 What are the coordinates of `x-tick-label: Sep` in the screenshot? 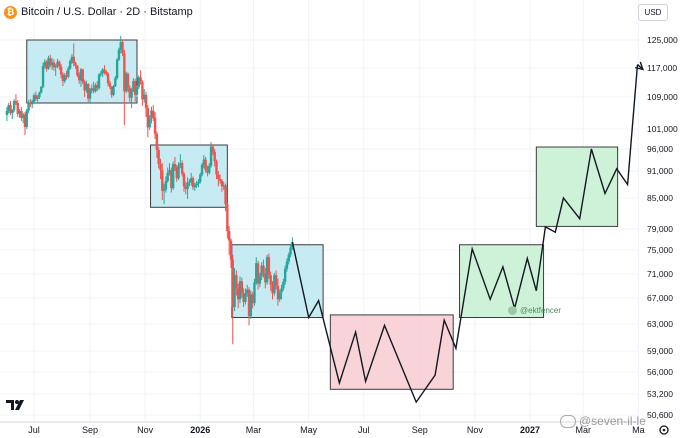 It's located at (90, 430).